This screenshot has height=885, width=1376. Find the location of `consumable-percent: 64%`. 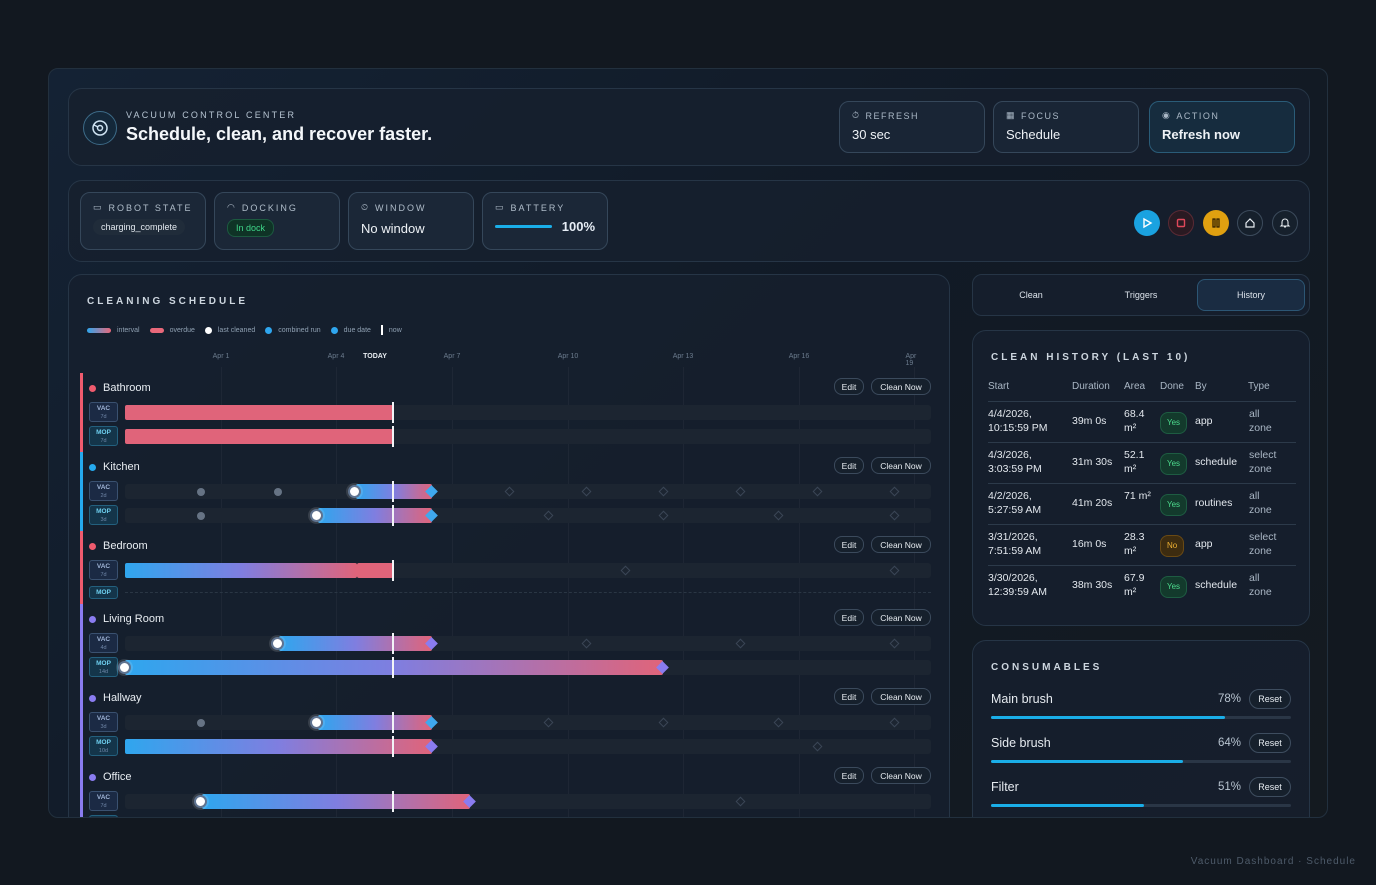

consumable-percent: 64% is located at coordinates (1229, 743).